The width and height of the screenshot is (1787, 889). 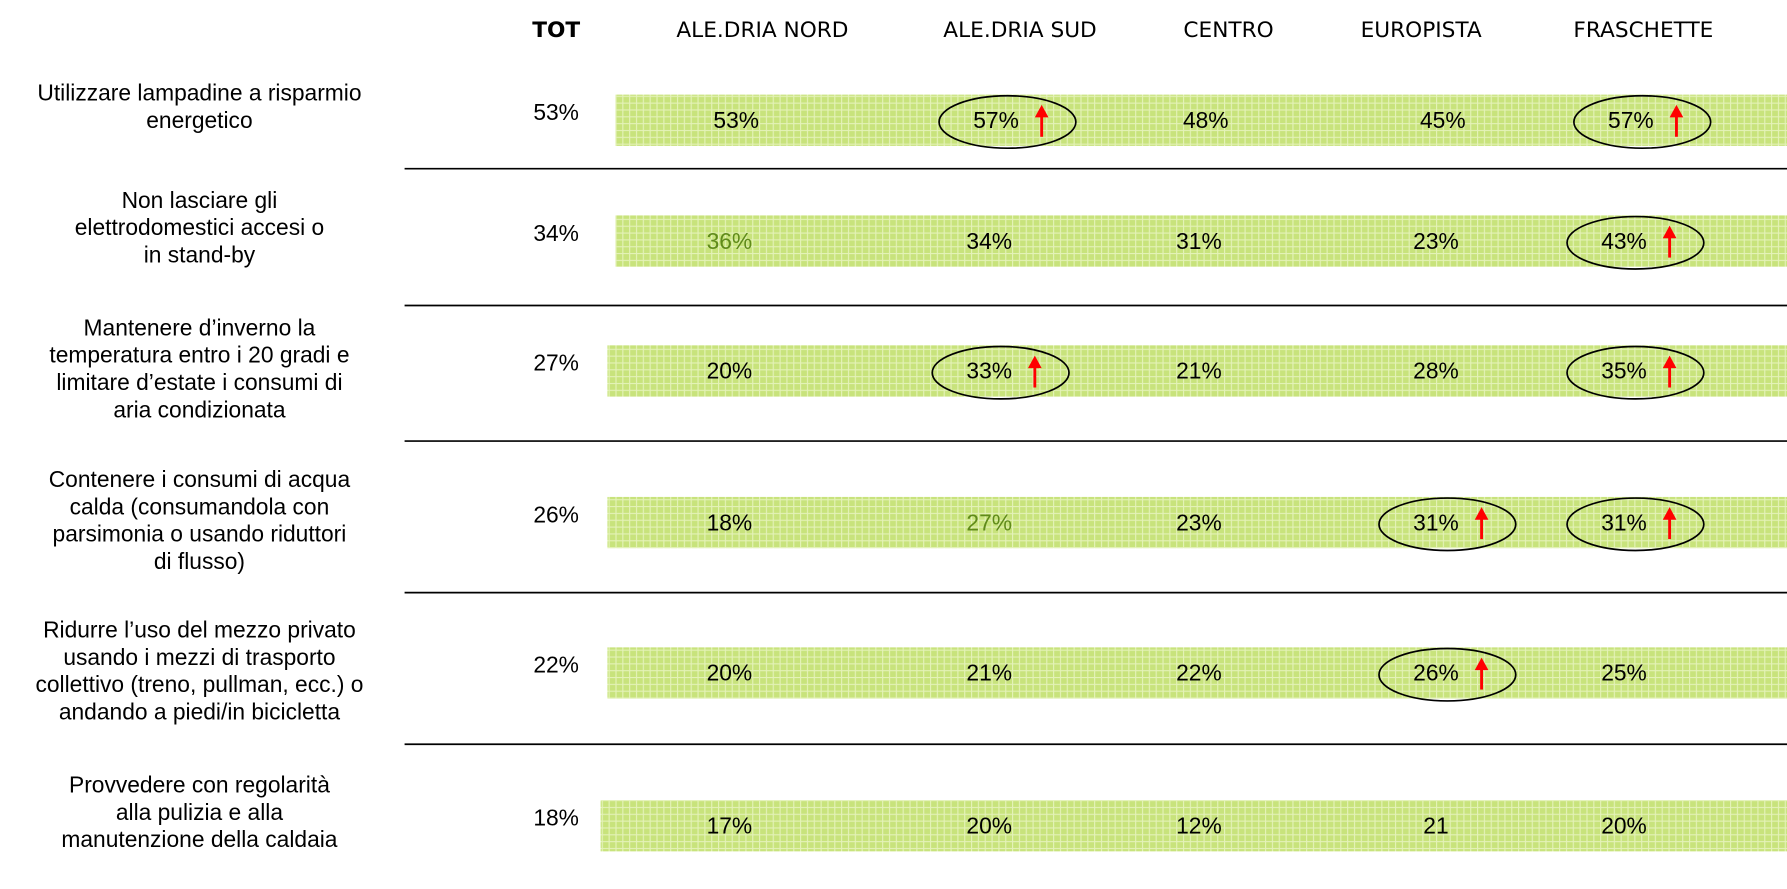 What do you see at coordinates (556, 665) in the screenshot?
I see `tot-value: 22%` at bounding box center [556, 665].